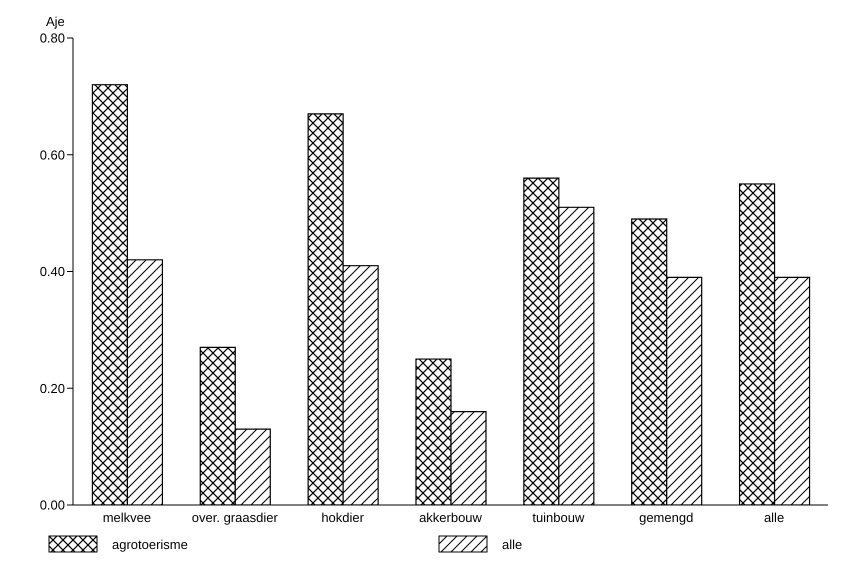 Image resolution: width=850 pixels, height=567 pixels. I want to click on y-tick-label: 0.40, so click(52, 272).